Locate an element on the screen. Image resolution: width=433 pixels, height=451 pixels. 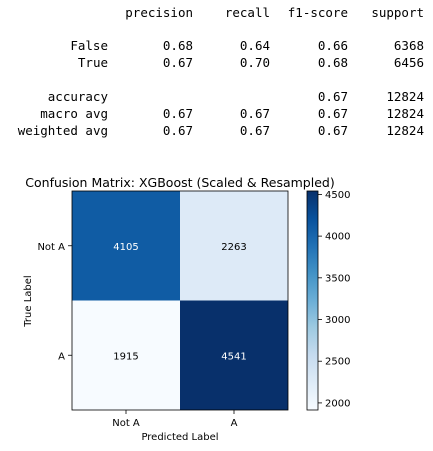
report-cell: recall is located at coordinates (247, 12).